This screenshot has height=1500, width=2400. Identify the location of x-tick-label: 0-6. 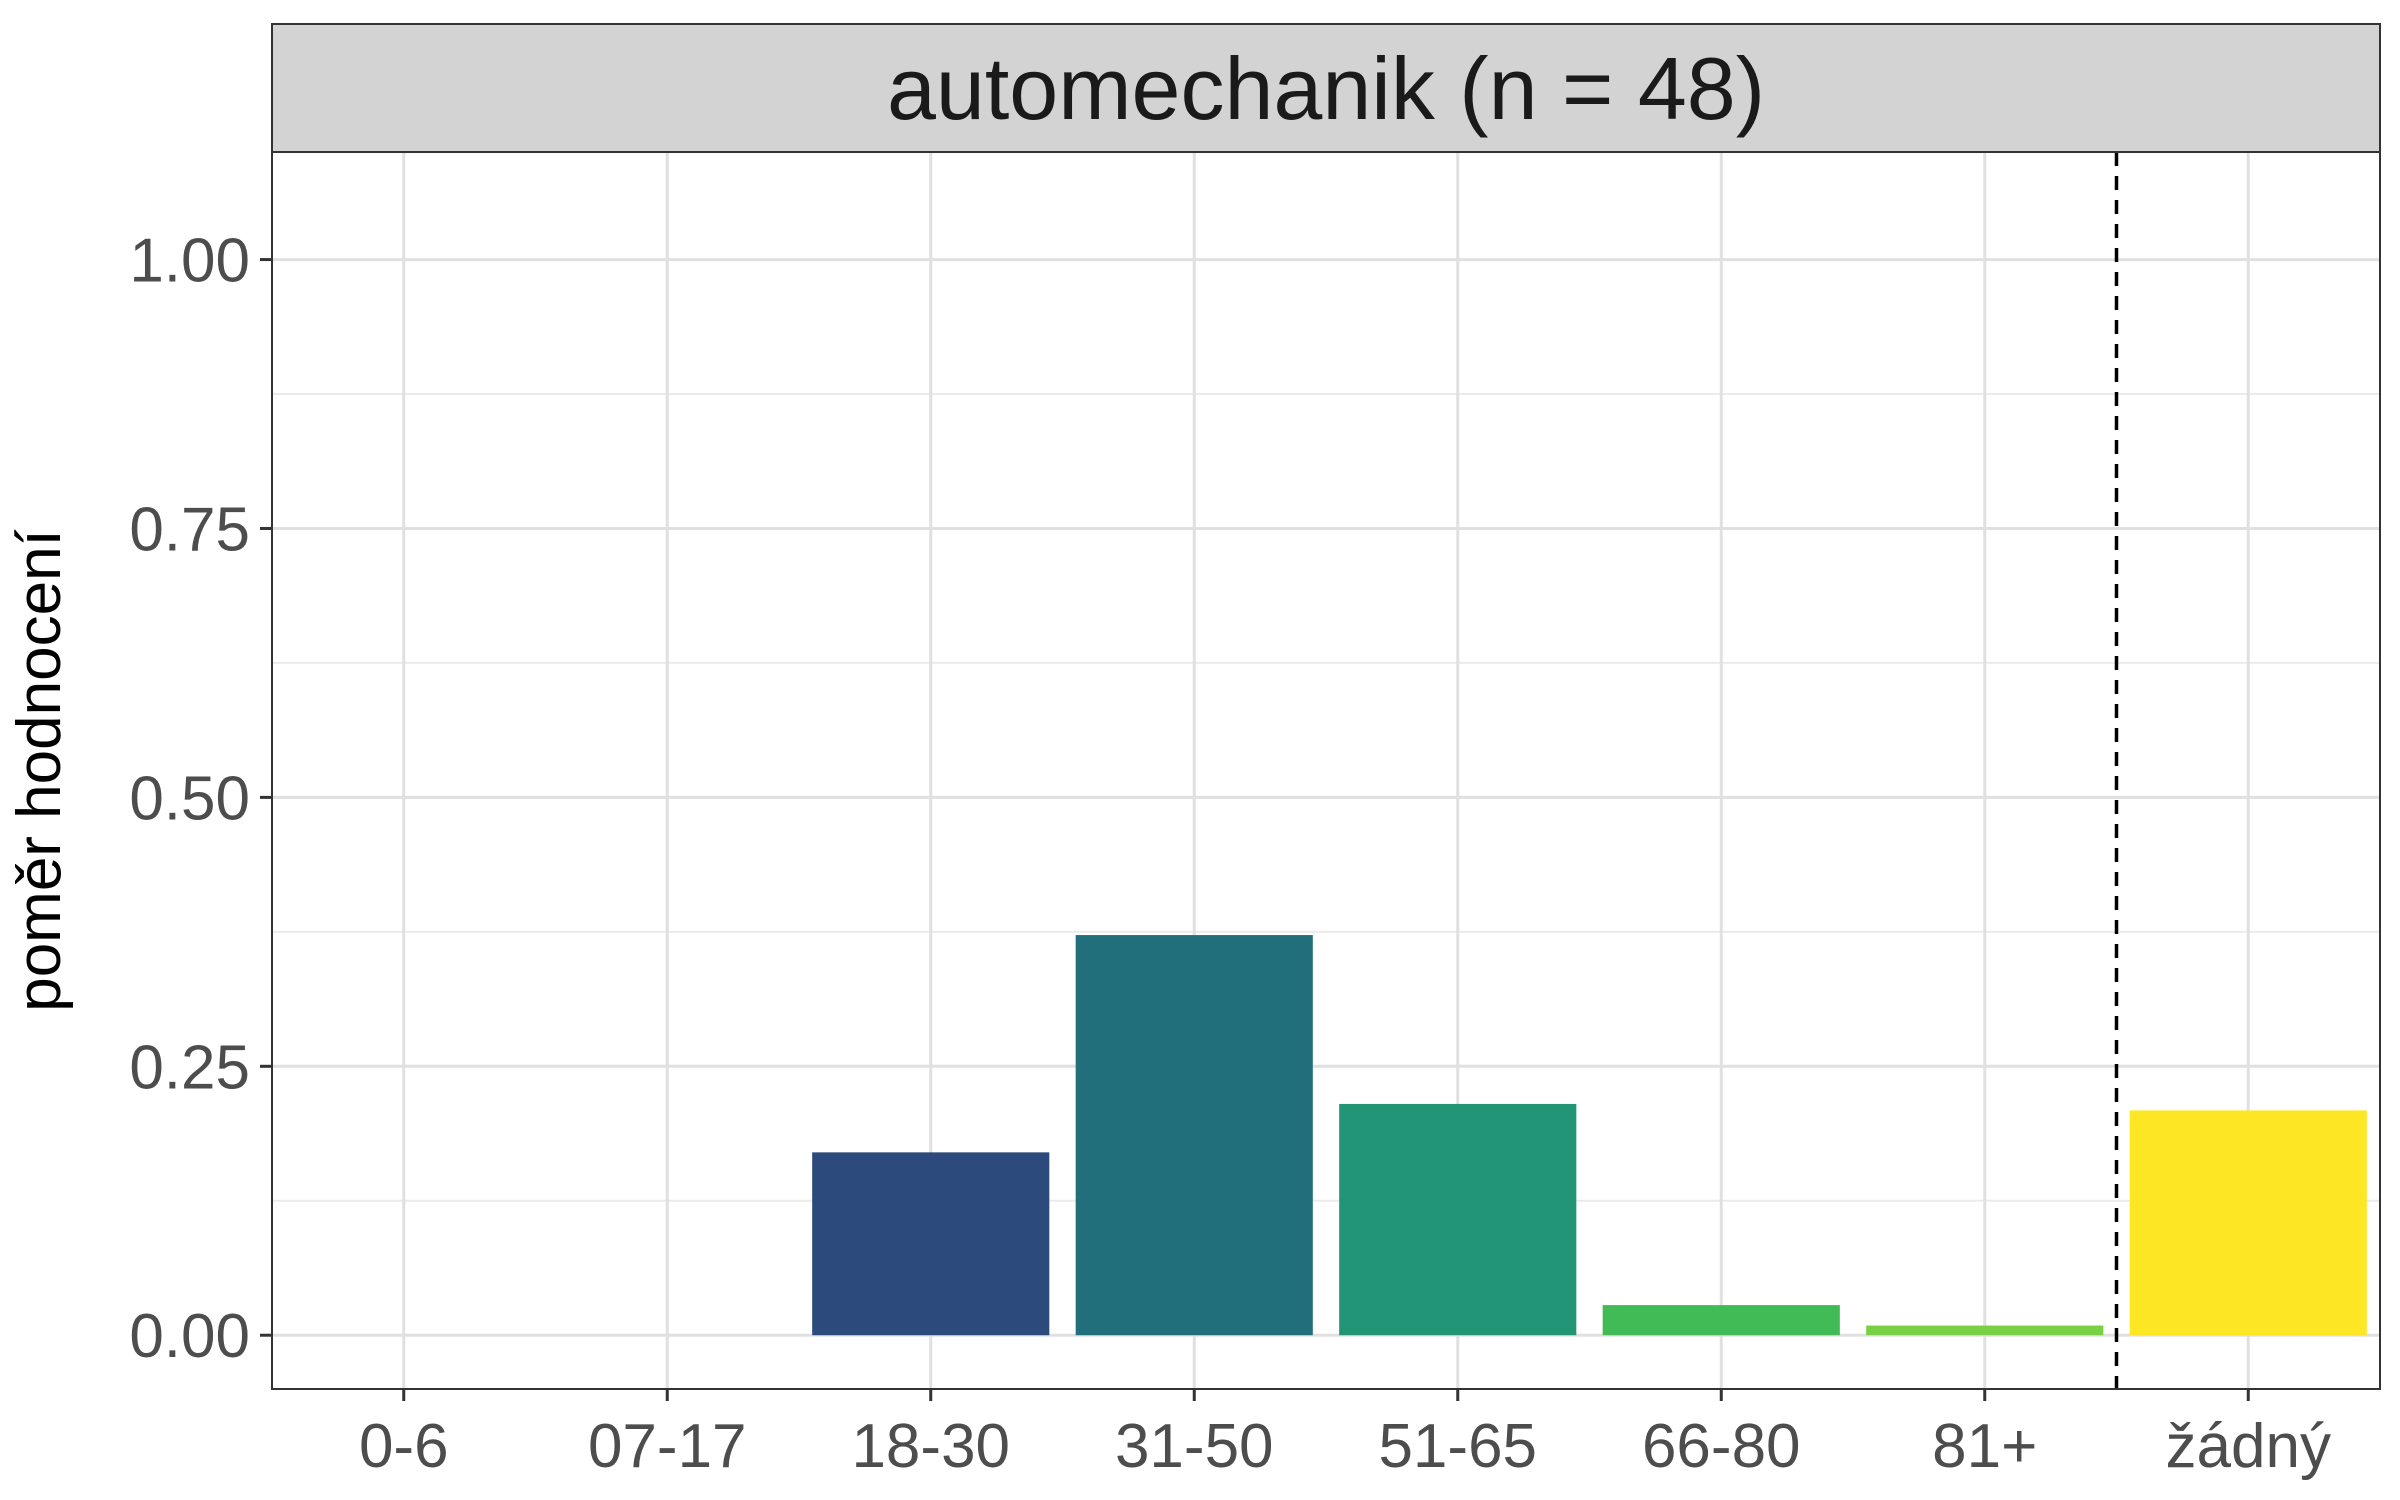
(404, 1446).